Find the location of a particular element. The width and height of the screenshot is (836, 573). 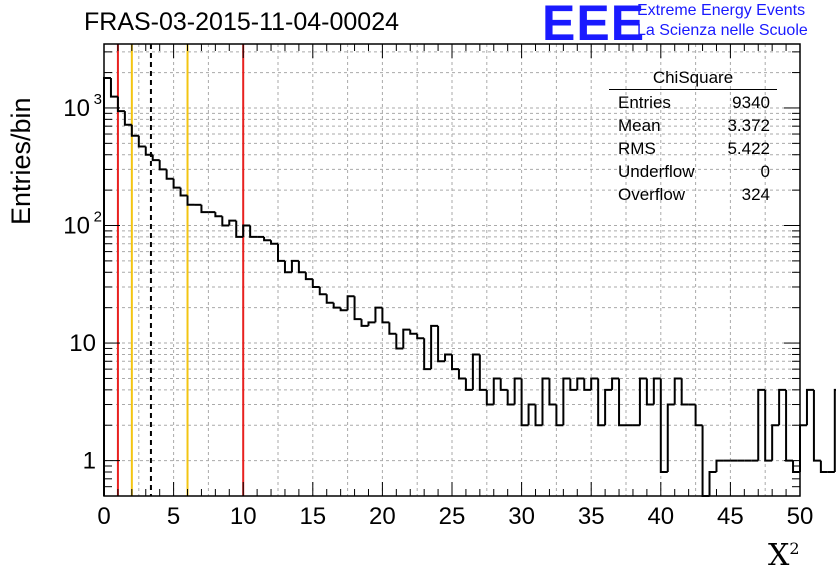

stats-label: Overflow is located at coordinates (652, 194).